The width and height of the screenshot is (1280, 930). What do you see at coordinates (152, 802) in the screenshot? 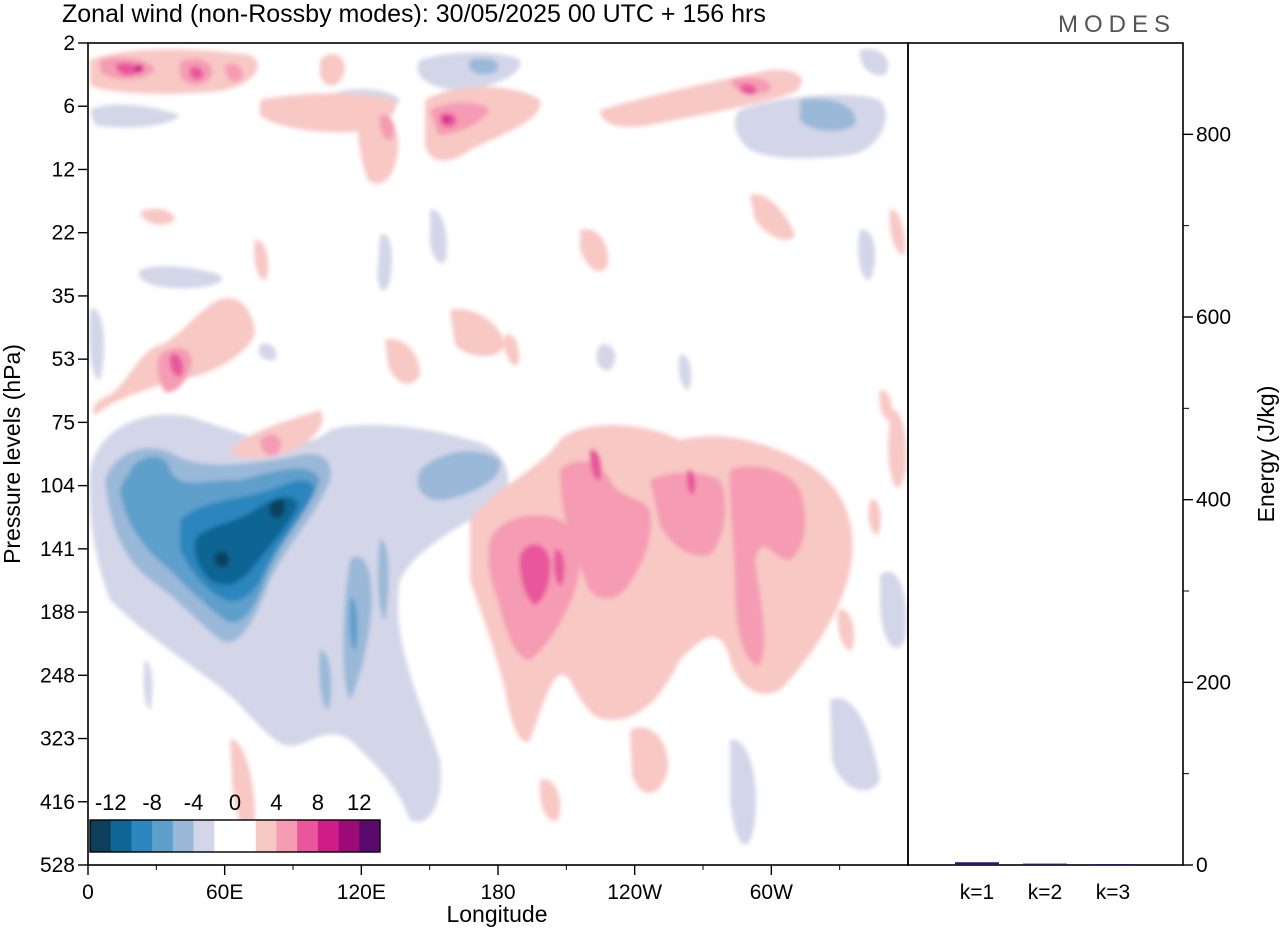
I see `colorbar-label: -8` at bounding box center [152, 802].